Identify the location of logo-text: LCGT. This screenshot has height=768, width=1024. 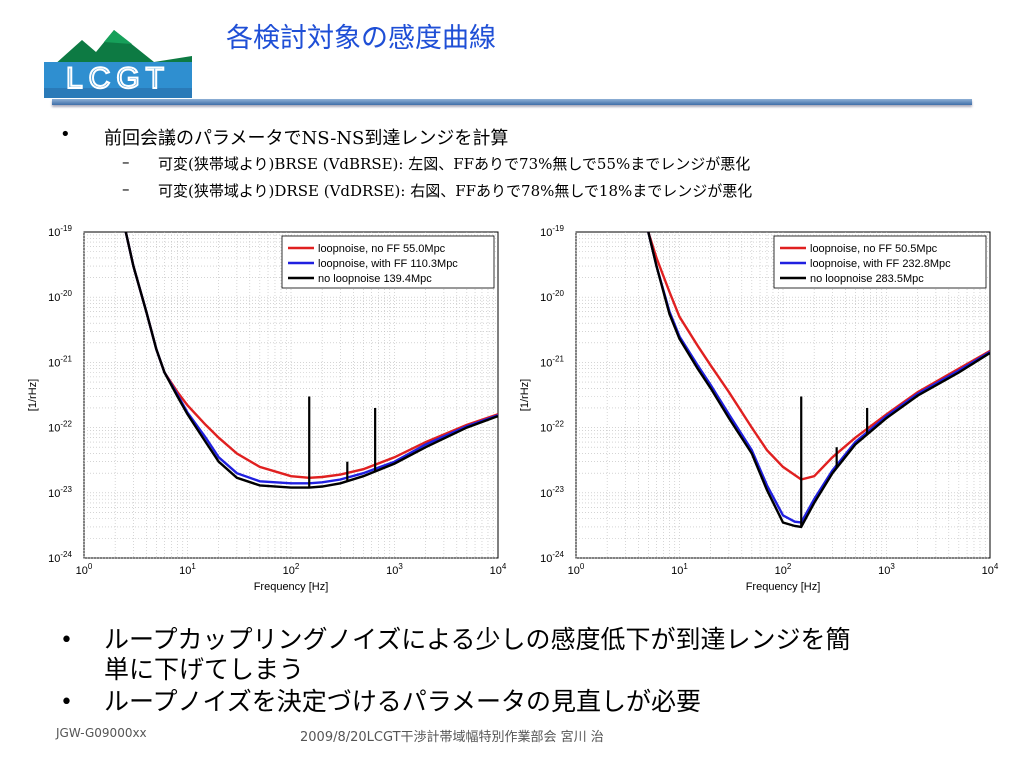
(118, 78).